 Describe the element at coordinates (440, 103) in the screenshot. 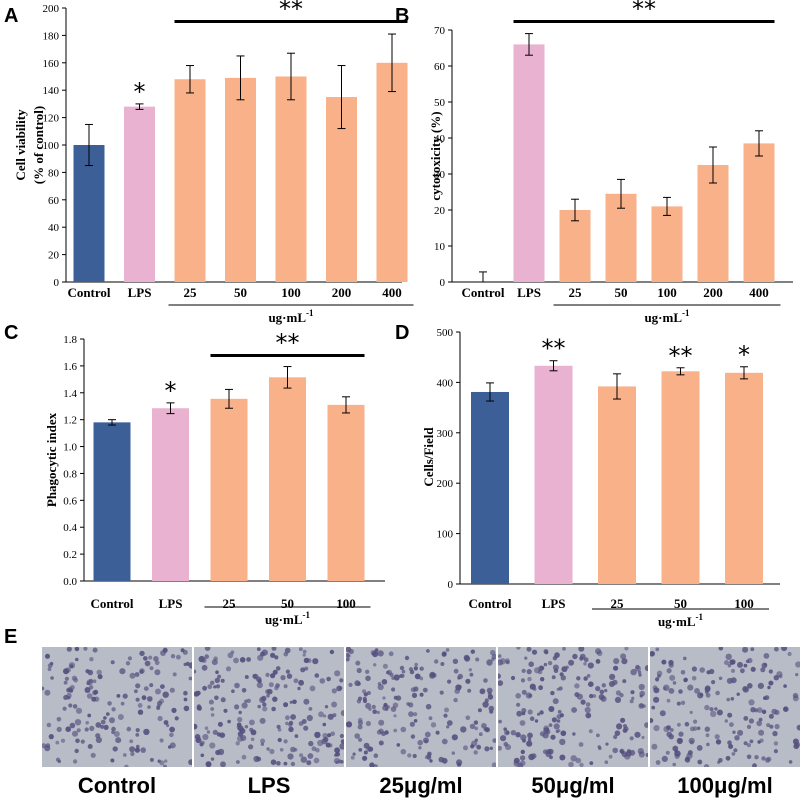

I see `y-tick-label: 50` at that location.